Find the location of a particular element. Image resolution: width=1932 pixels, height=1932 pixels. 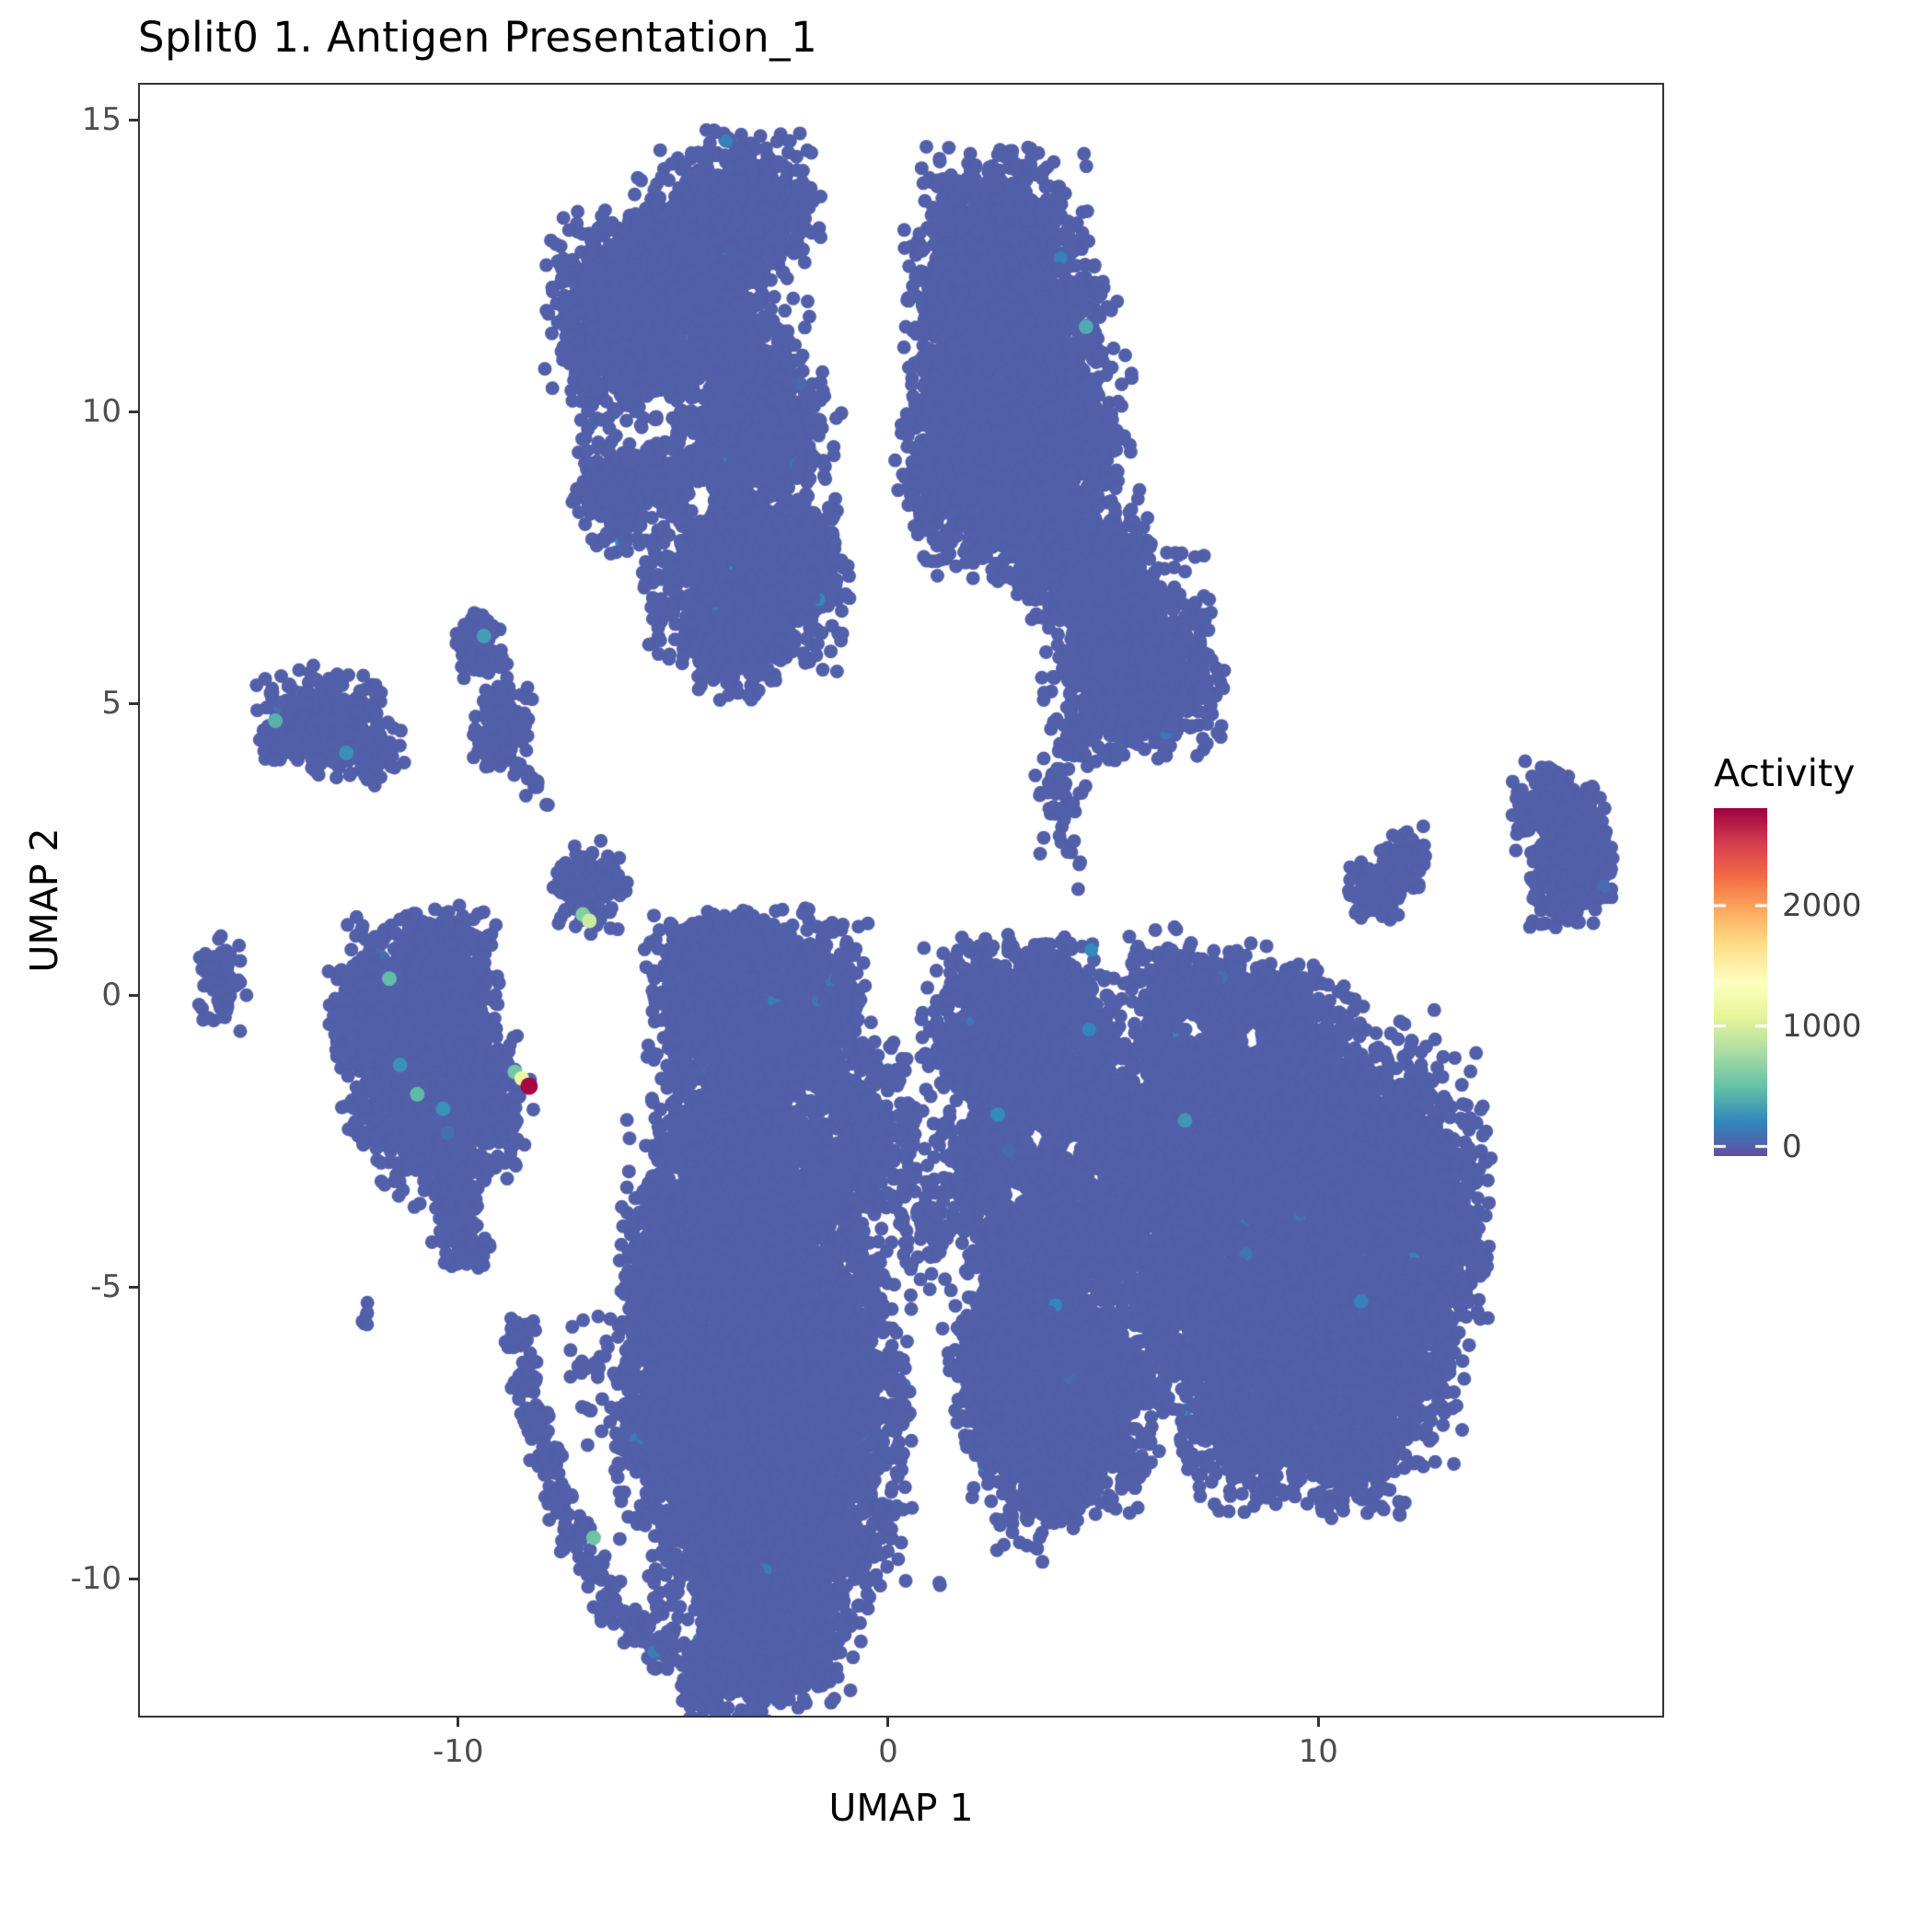

x-tick-label: 0 is located at coordinates (888, 1752).